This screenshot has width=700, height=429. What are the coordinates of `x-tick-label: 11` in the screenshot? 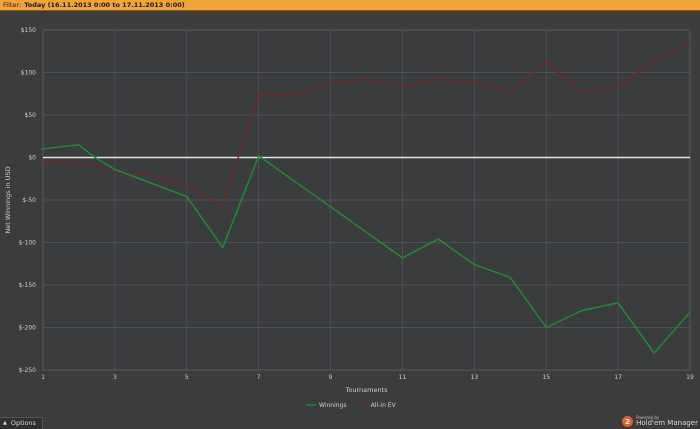 It's located at (403, 377).